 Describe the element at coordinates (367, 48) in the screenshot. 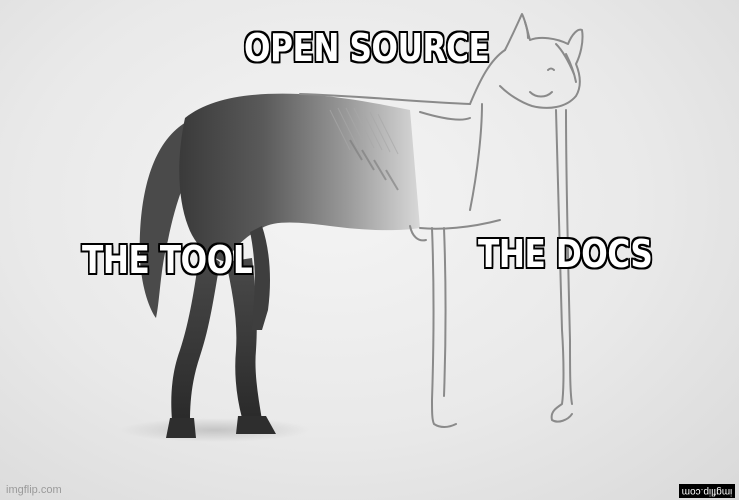

I see `caption-top: OPEN SOURCE` at that location.